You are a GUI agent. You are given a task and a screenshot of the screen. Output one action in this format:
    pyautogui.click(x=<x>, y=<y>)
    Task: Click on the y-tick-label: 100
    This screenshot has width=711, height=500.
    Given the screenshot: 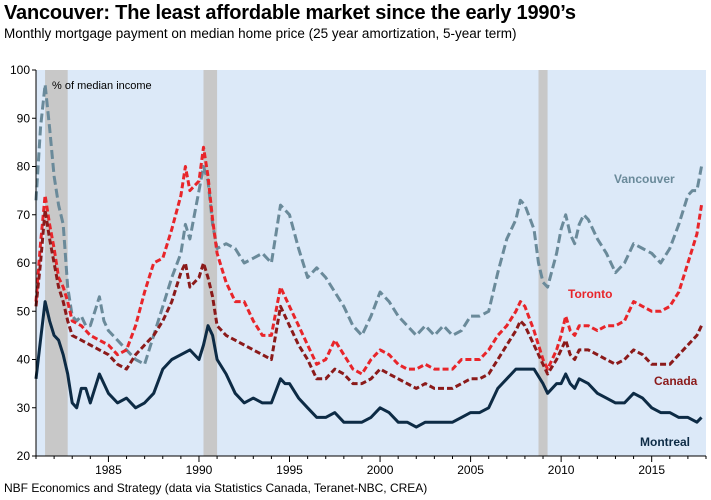 What is the action you would take?
    pyautogui.click(x=20, y=70)
    